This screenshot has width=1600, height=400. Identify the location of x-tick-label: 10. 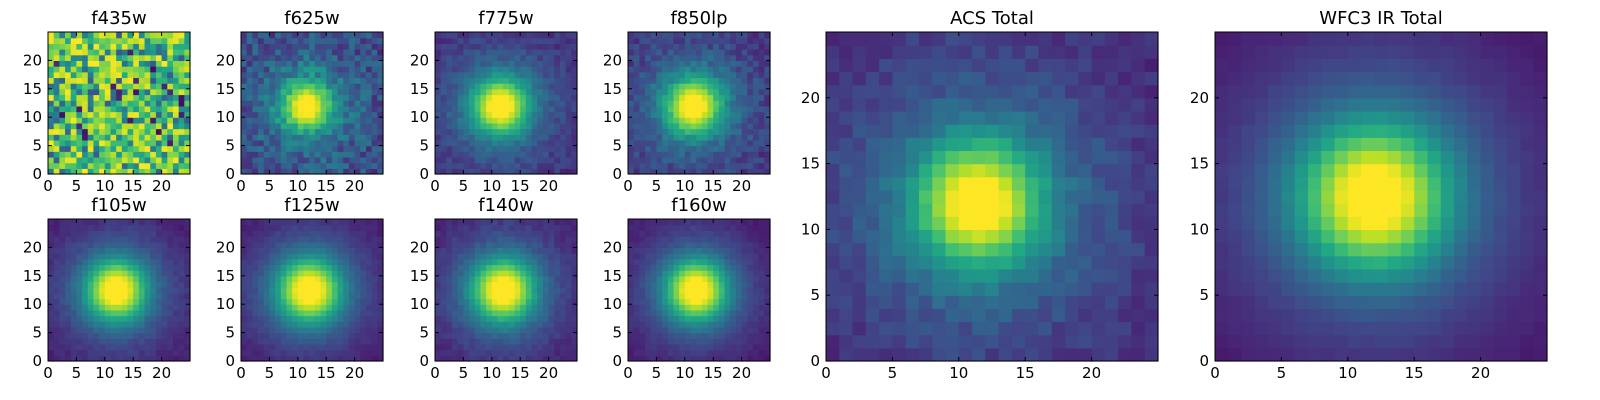
(297, 186).